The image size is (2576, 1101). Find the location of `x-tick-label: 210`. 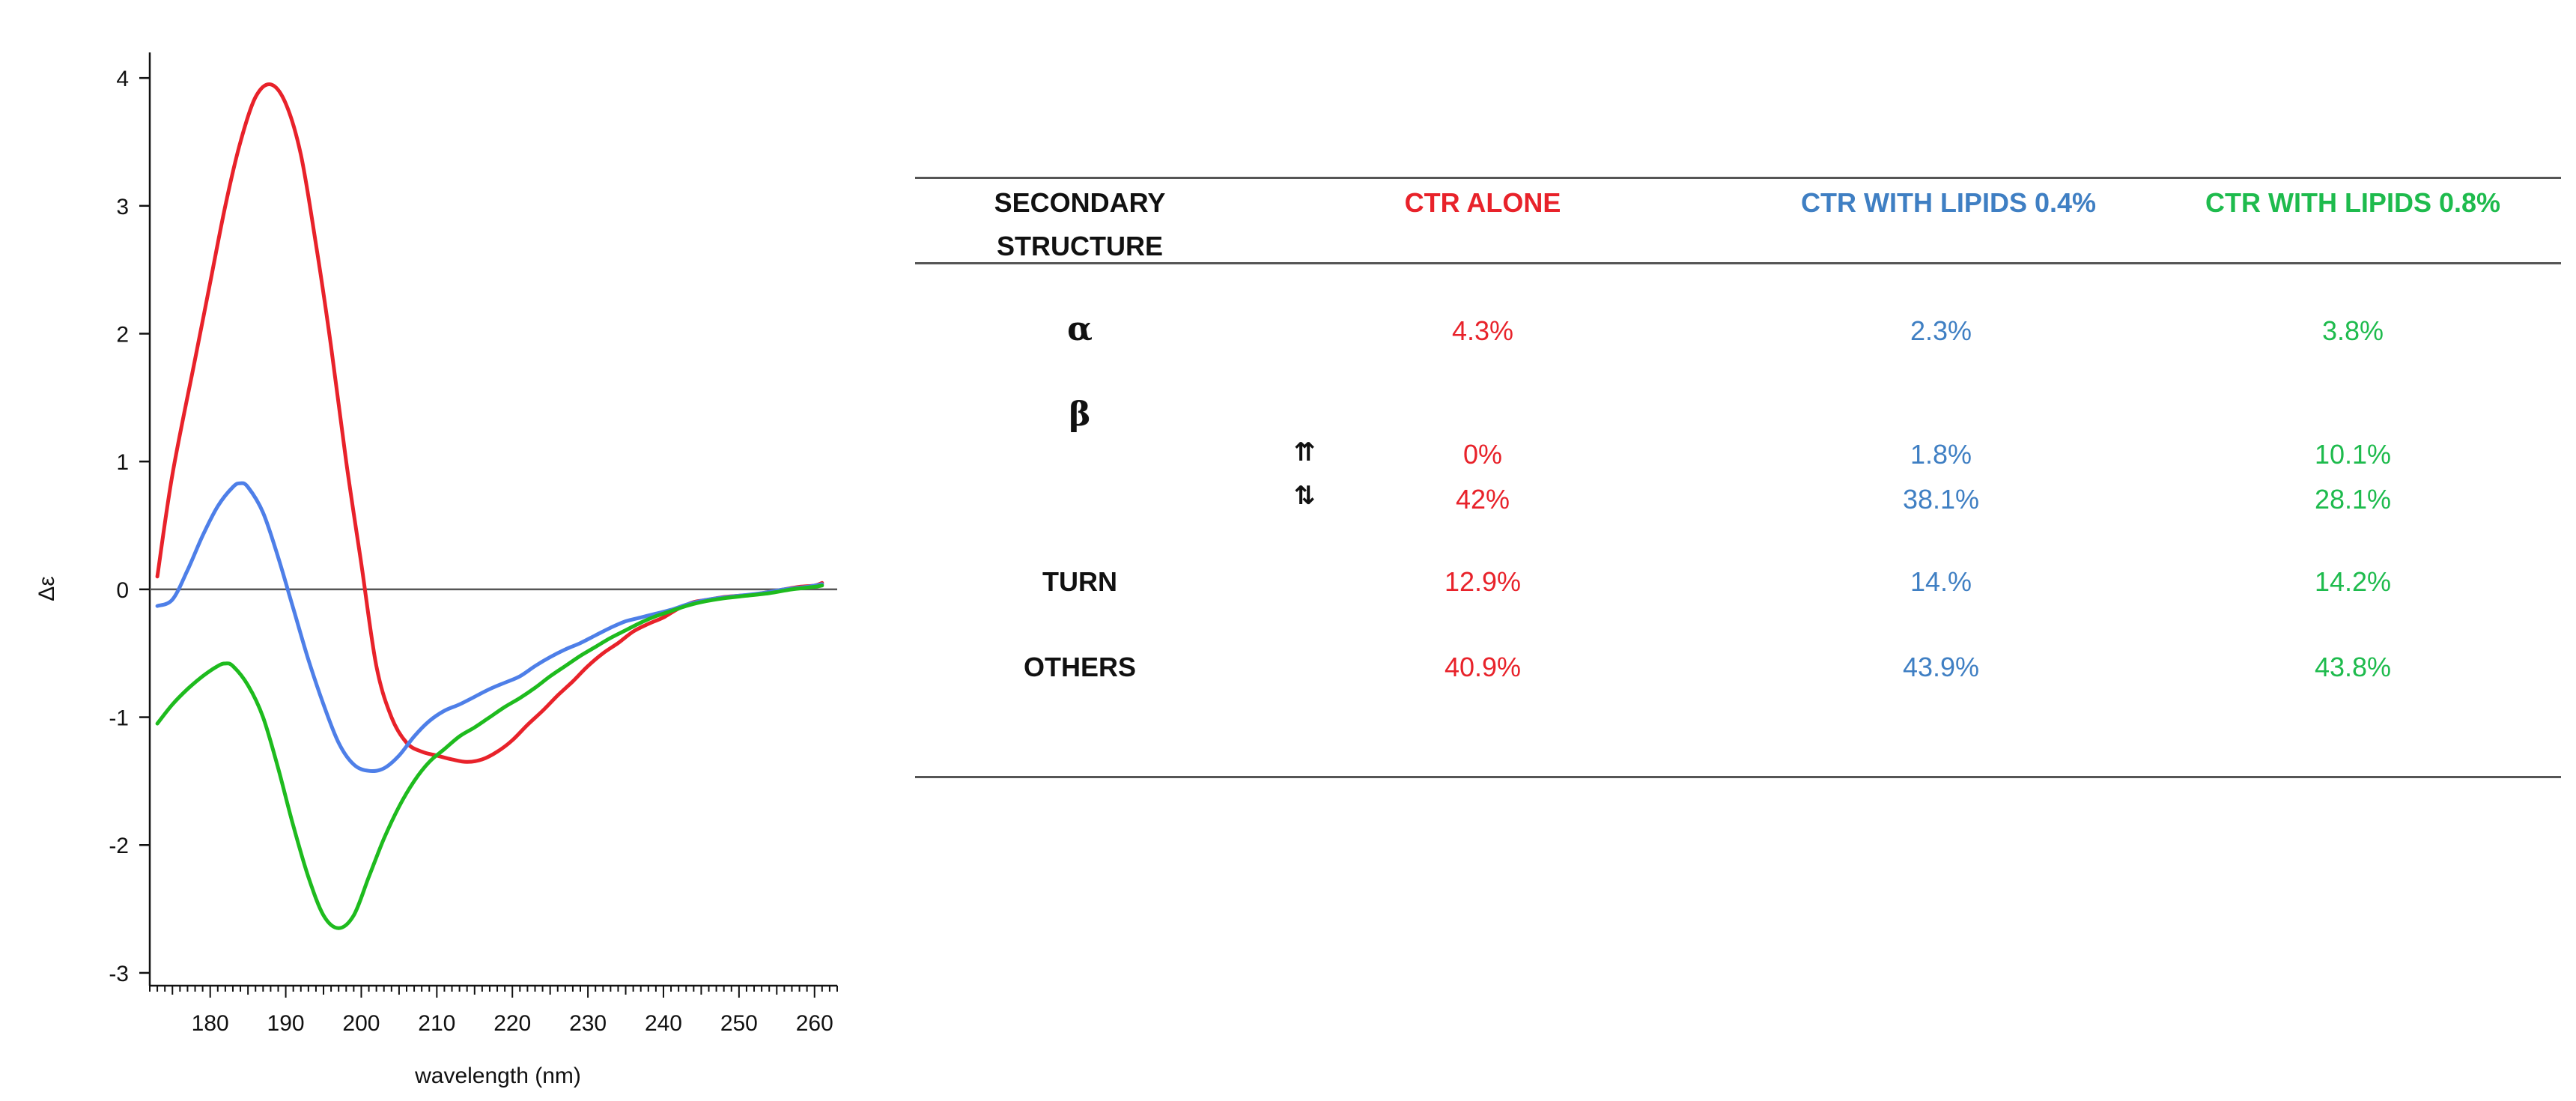

x-tick-label: 210 is located at coordinates (436, 1023).